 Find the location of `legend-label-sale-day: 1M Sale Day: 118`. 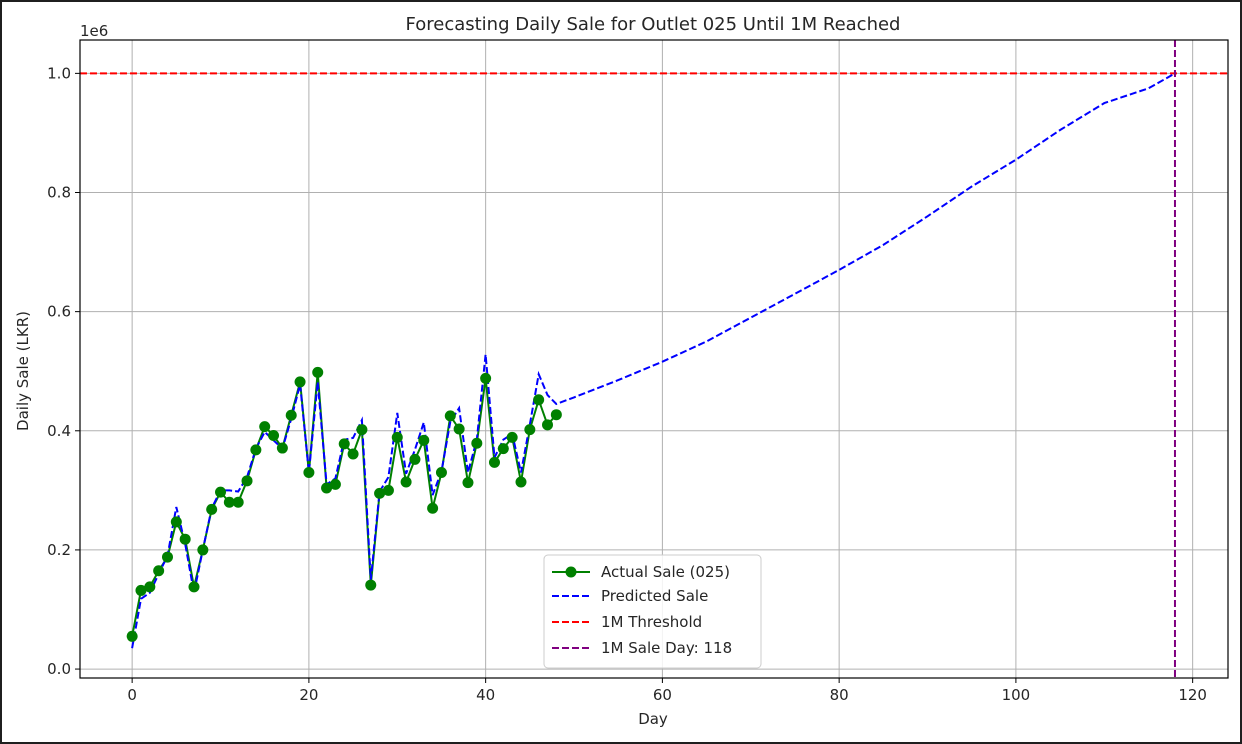

legend-label-sale-day: 1M Sale Day: 118 is located at coordinates (666, 648).